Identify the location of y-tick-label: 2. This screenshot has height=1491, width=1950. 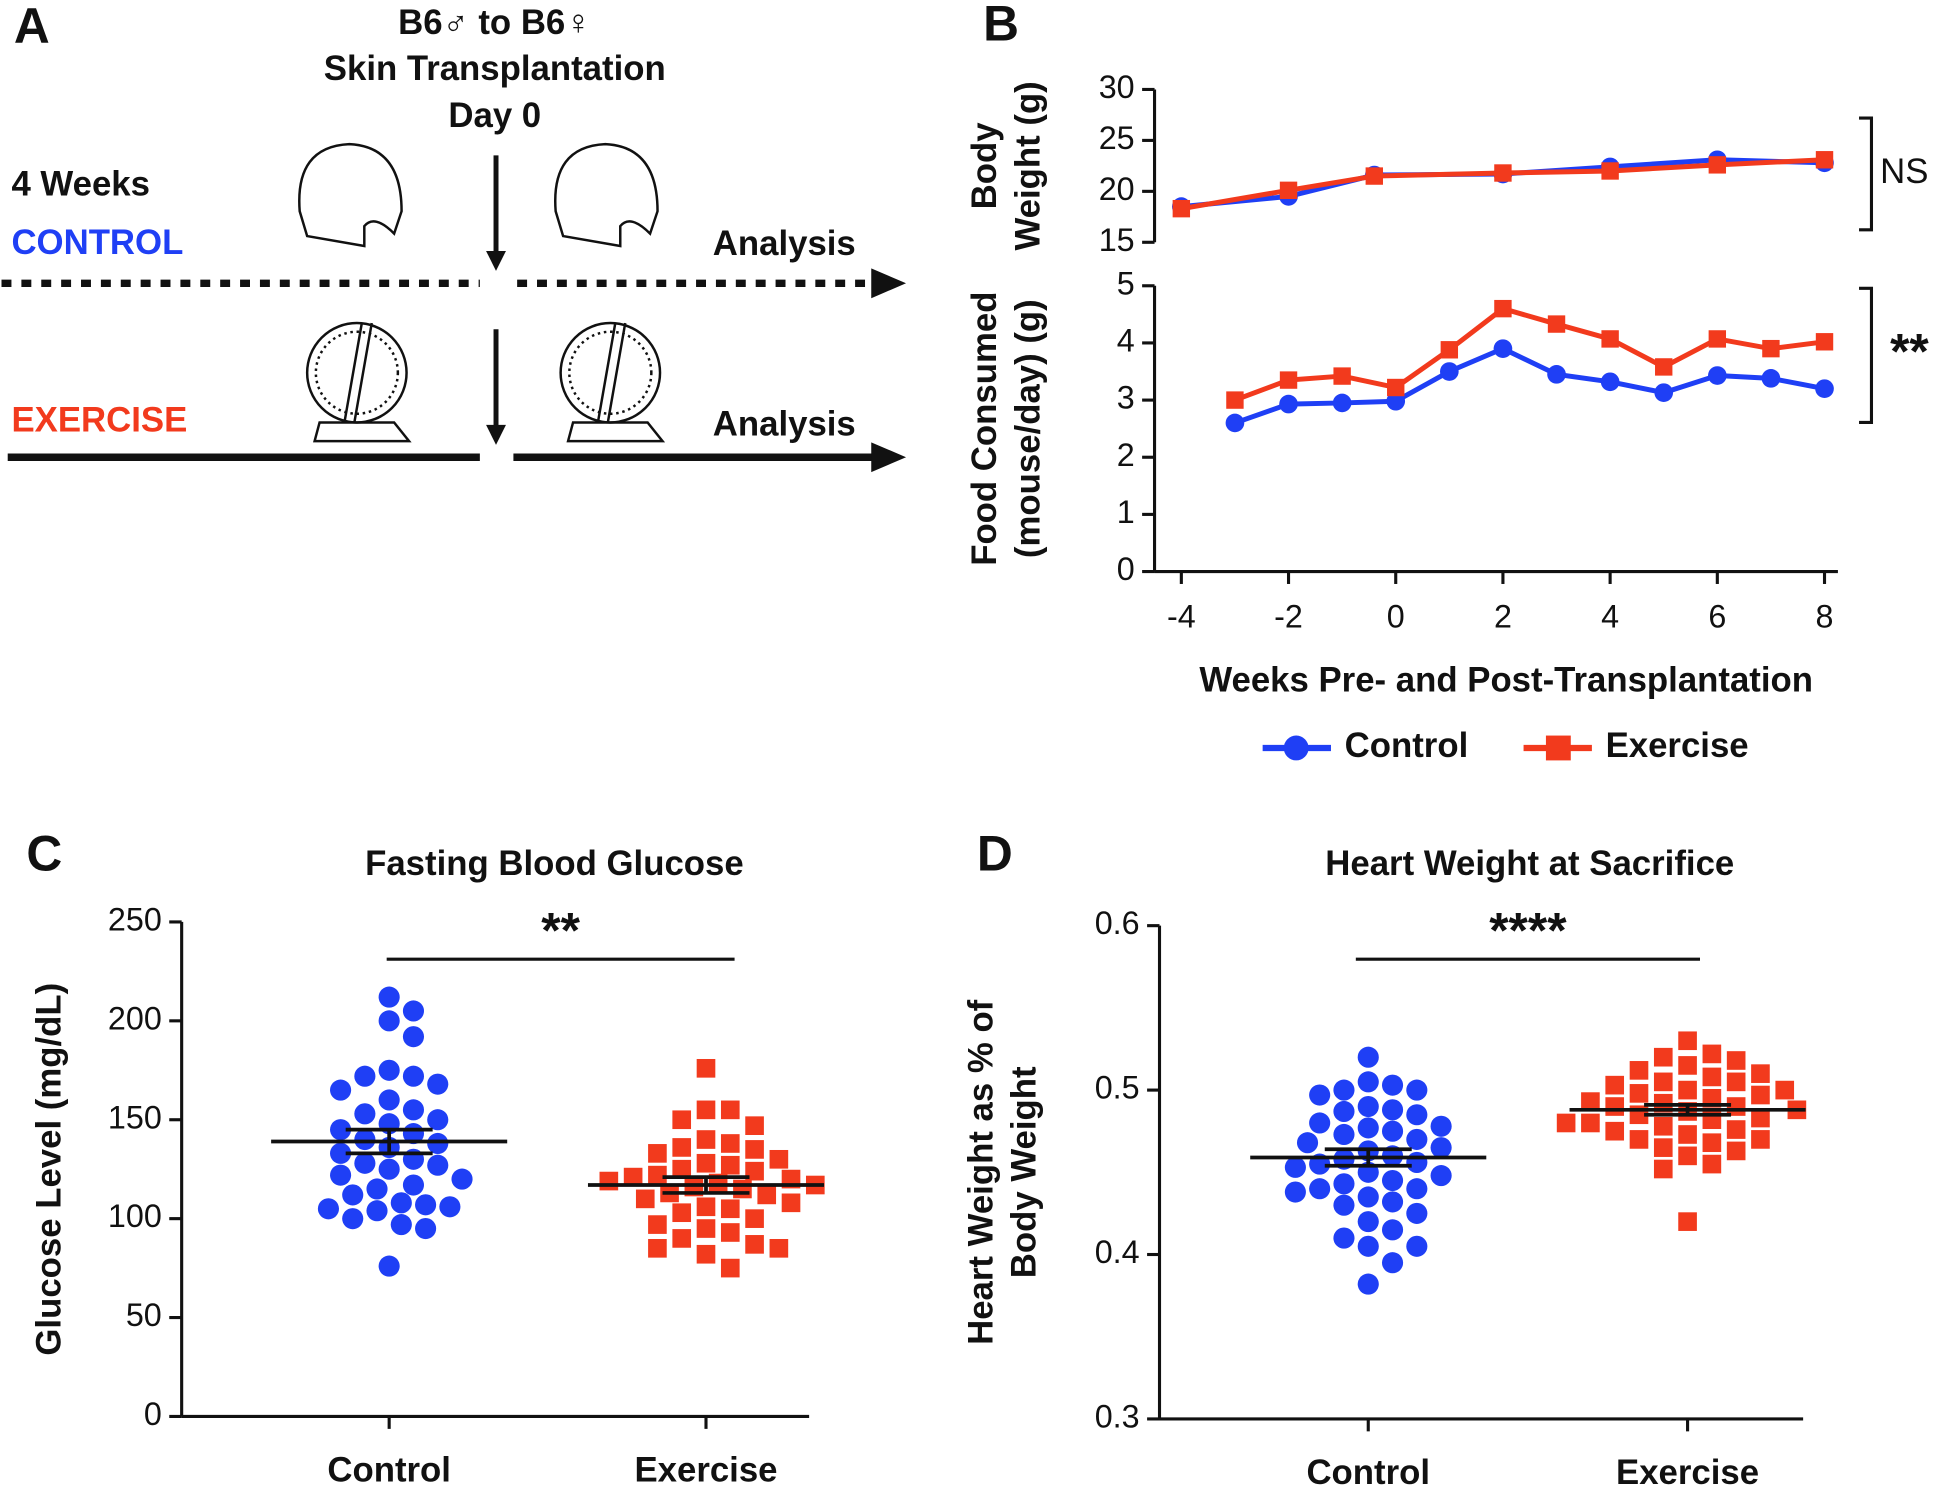
(1126, 455).